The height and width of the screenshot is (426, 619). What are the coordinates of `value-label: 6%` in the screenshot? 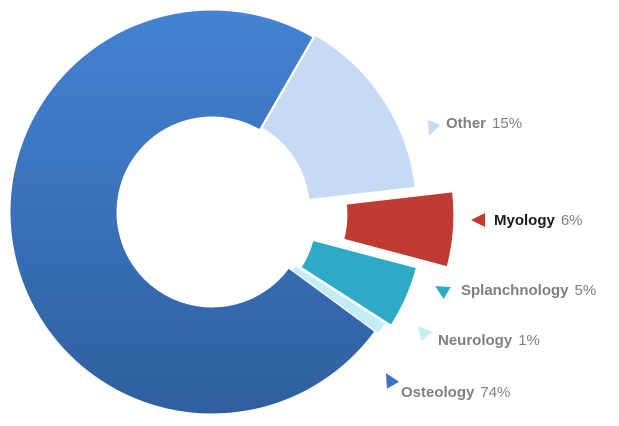 It's located at (572, 220).